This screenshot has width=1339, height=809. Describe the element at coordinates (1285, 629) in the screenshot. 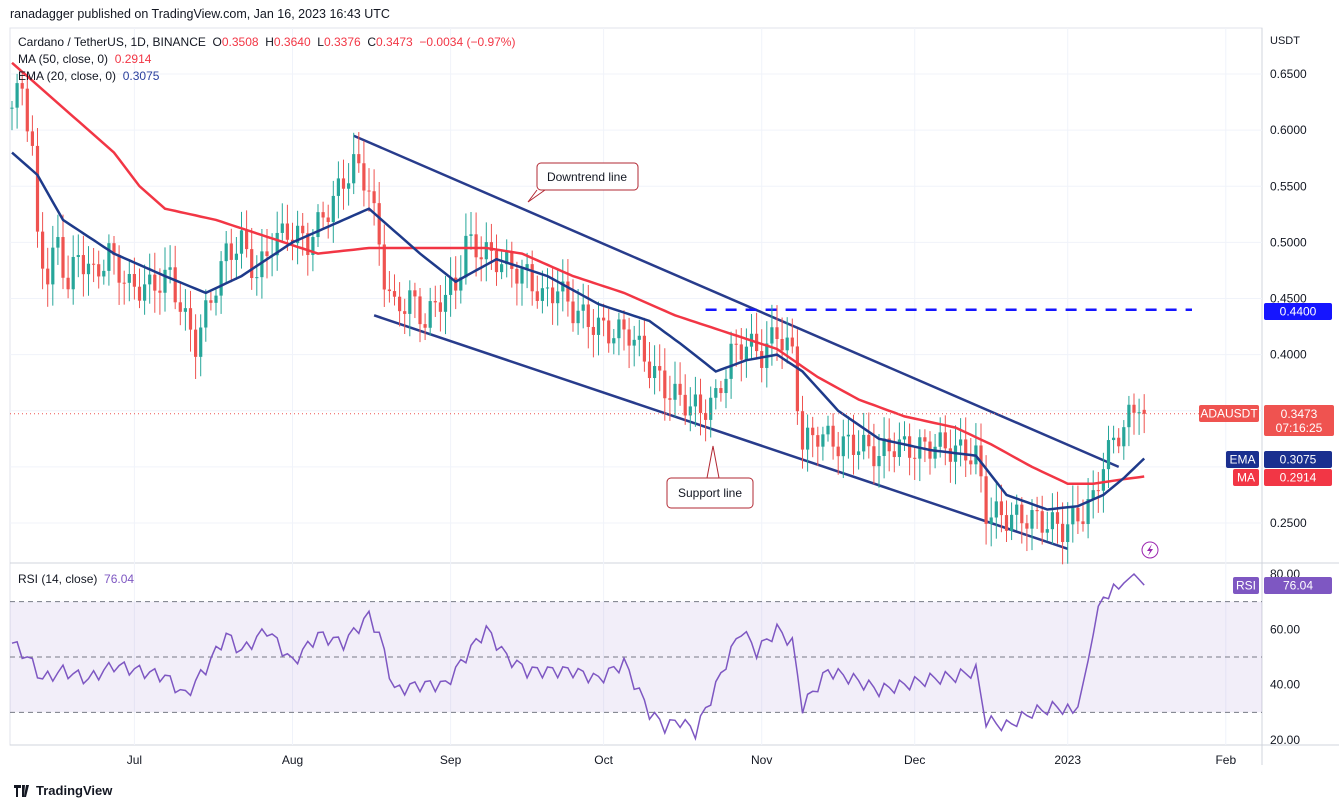

I see `rsi-tick-label: 60.00` at that location.